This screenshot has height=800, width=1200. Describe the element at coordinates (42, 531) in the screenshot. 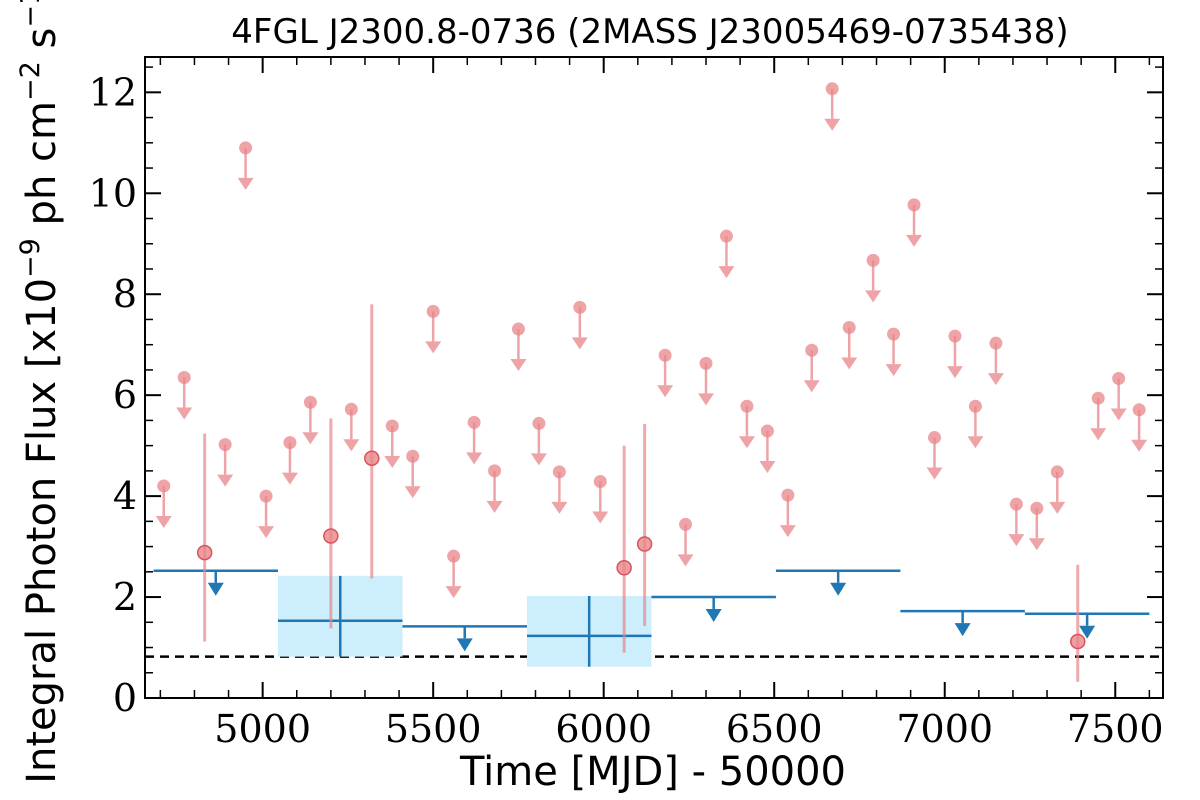

I see `y-axis-label-part1: Integral Photon Flux [x10` at that location.